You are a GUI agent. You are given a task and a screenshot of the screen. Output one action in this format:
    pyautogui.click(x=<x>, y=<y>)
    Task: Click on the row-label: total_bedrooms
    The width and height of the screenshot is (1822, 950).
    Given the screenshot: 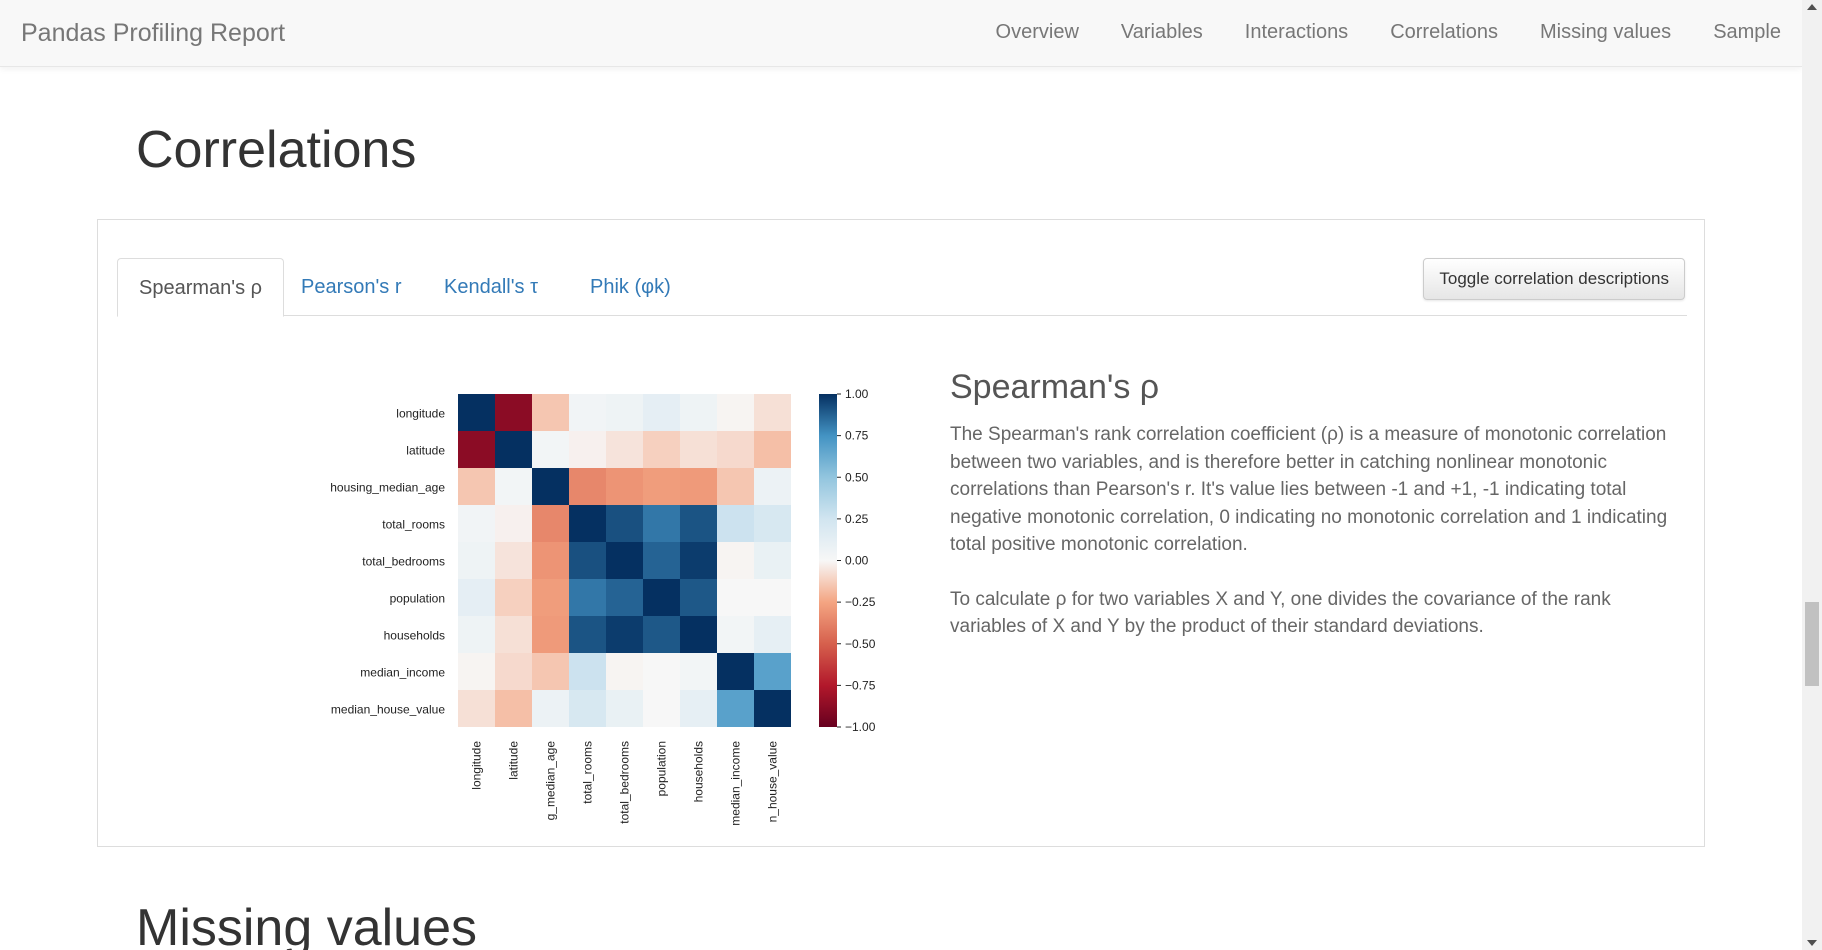 What is the action you would take?
    pyautogui.click(x=403, y=562)
    